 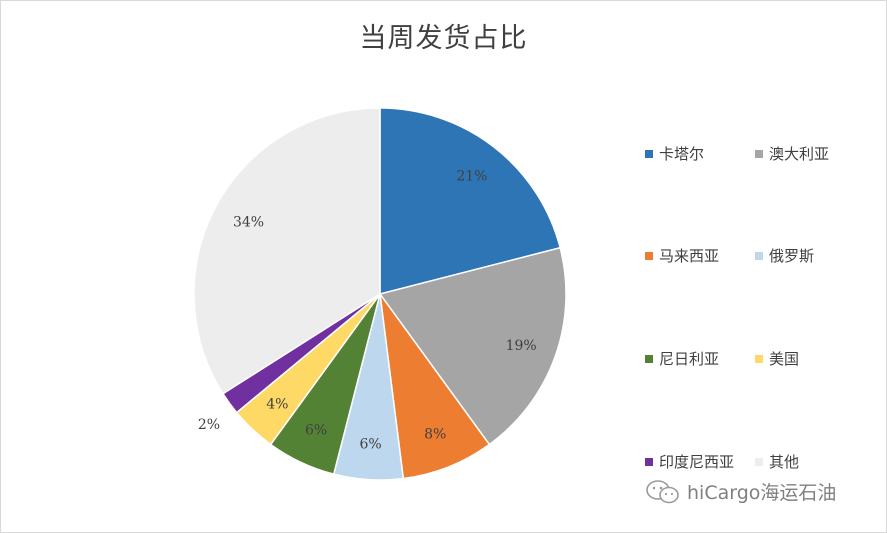 I want to click on slice-label-2: 8%, so click(x=435, y=434).